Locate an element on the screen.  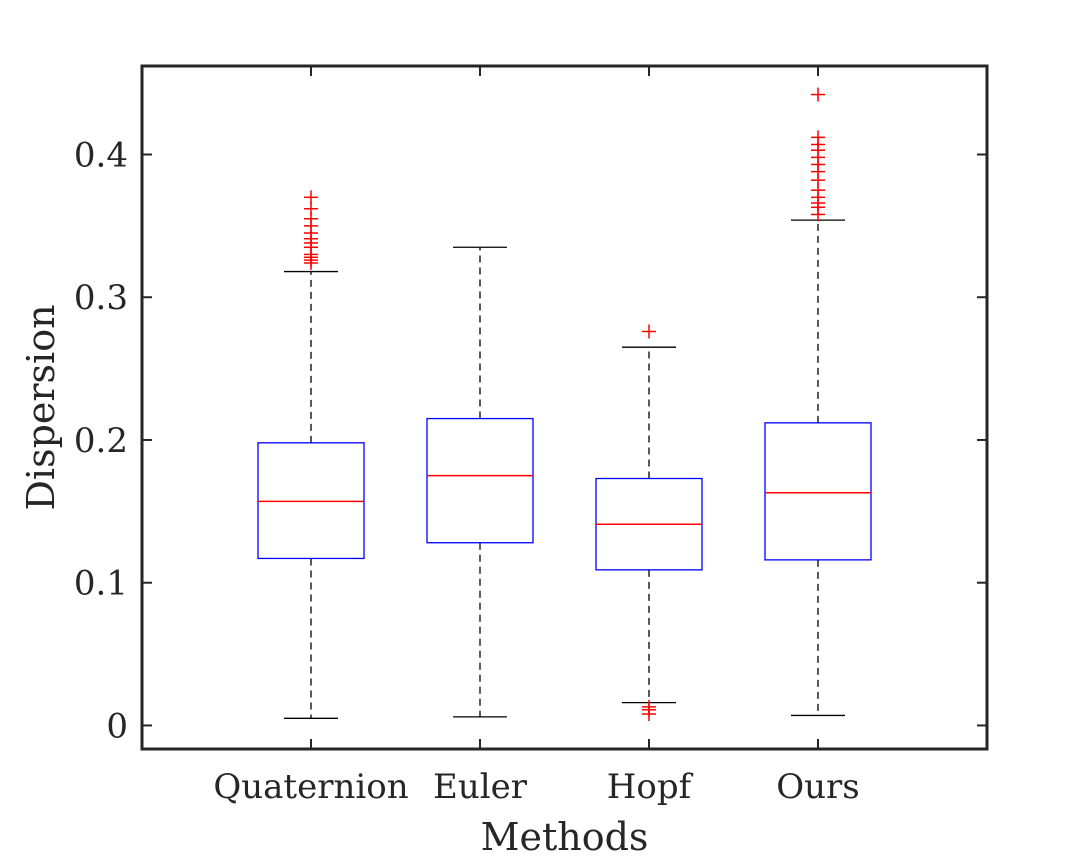
x-tick-label-ours: Ours is located at coordinates (817, 787).